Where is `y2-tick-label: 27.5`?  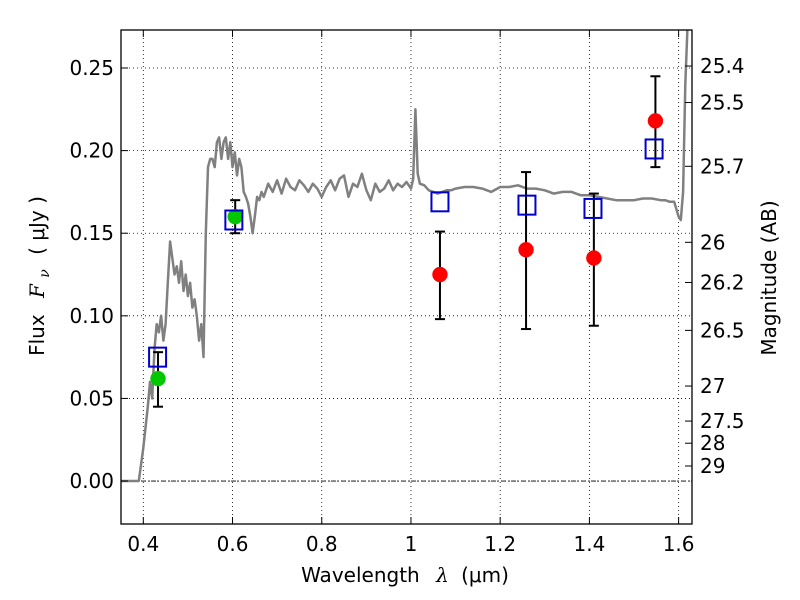
y2-tick-label: 27.5 is located at coordinates (722, 421).